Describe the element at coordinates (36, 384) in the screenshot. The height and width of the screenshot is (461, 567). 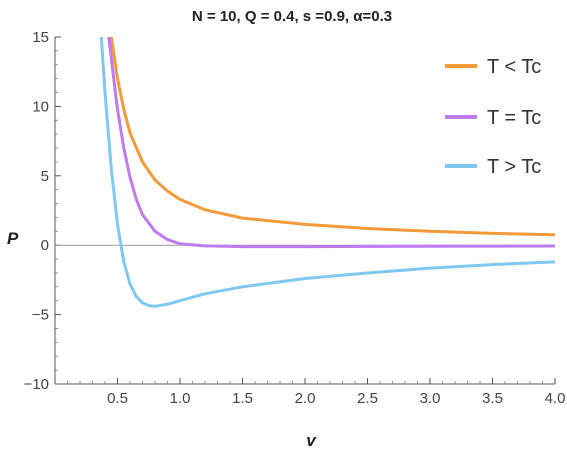
I see `y-tick-label: −10` at that location.